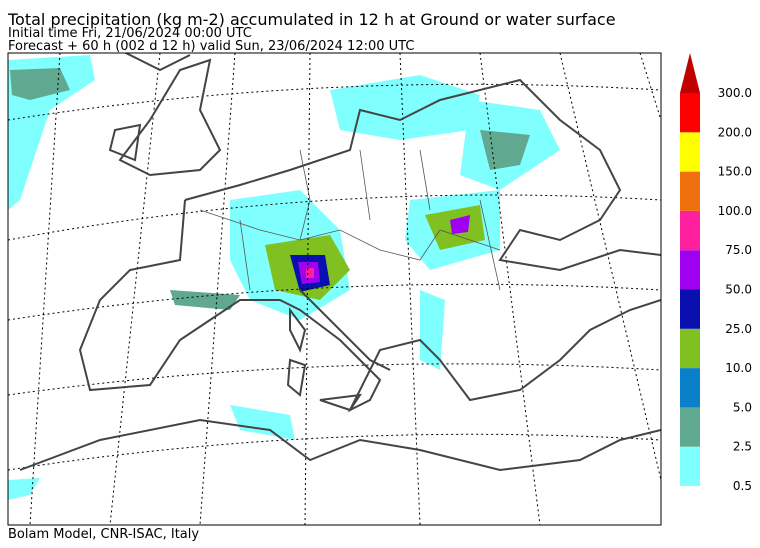  What do you see at coordinates (103, 534) in the screenshot?
I see `credit: Bolam Model, CNR-ISAC, Italy` at bounding box center [103, 534].